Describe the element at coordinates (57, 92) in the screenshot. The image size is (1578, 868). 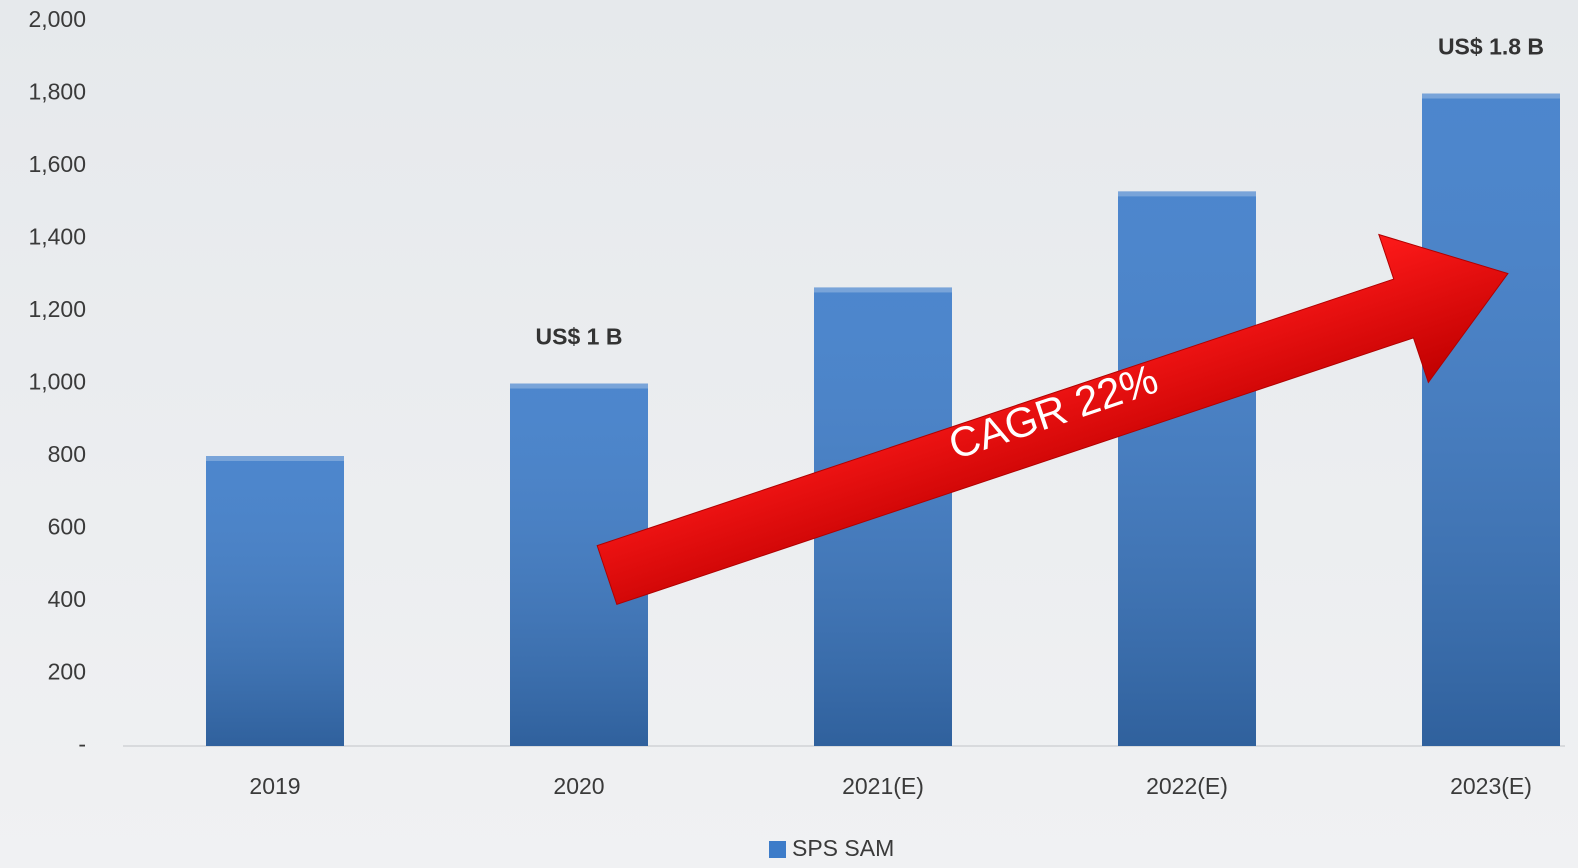
I see `y-tick-label: 1,800` at that location.